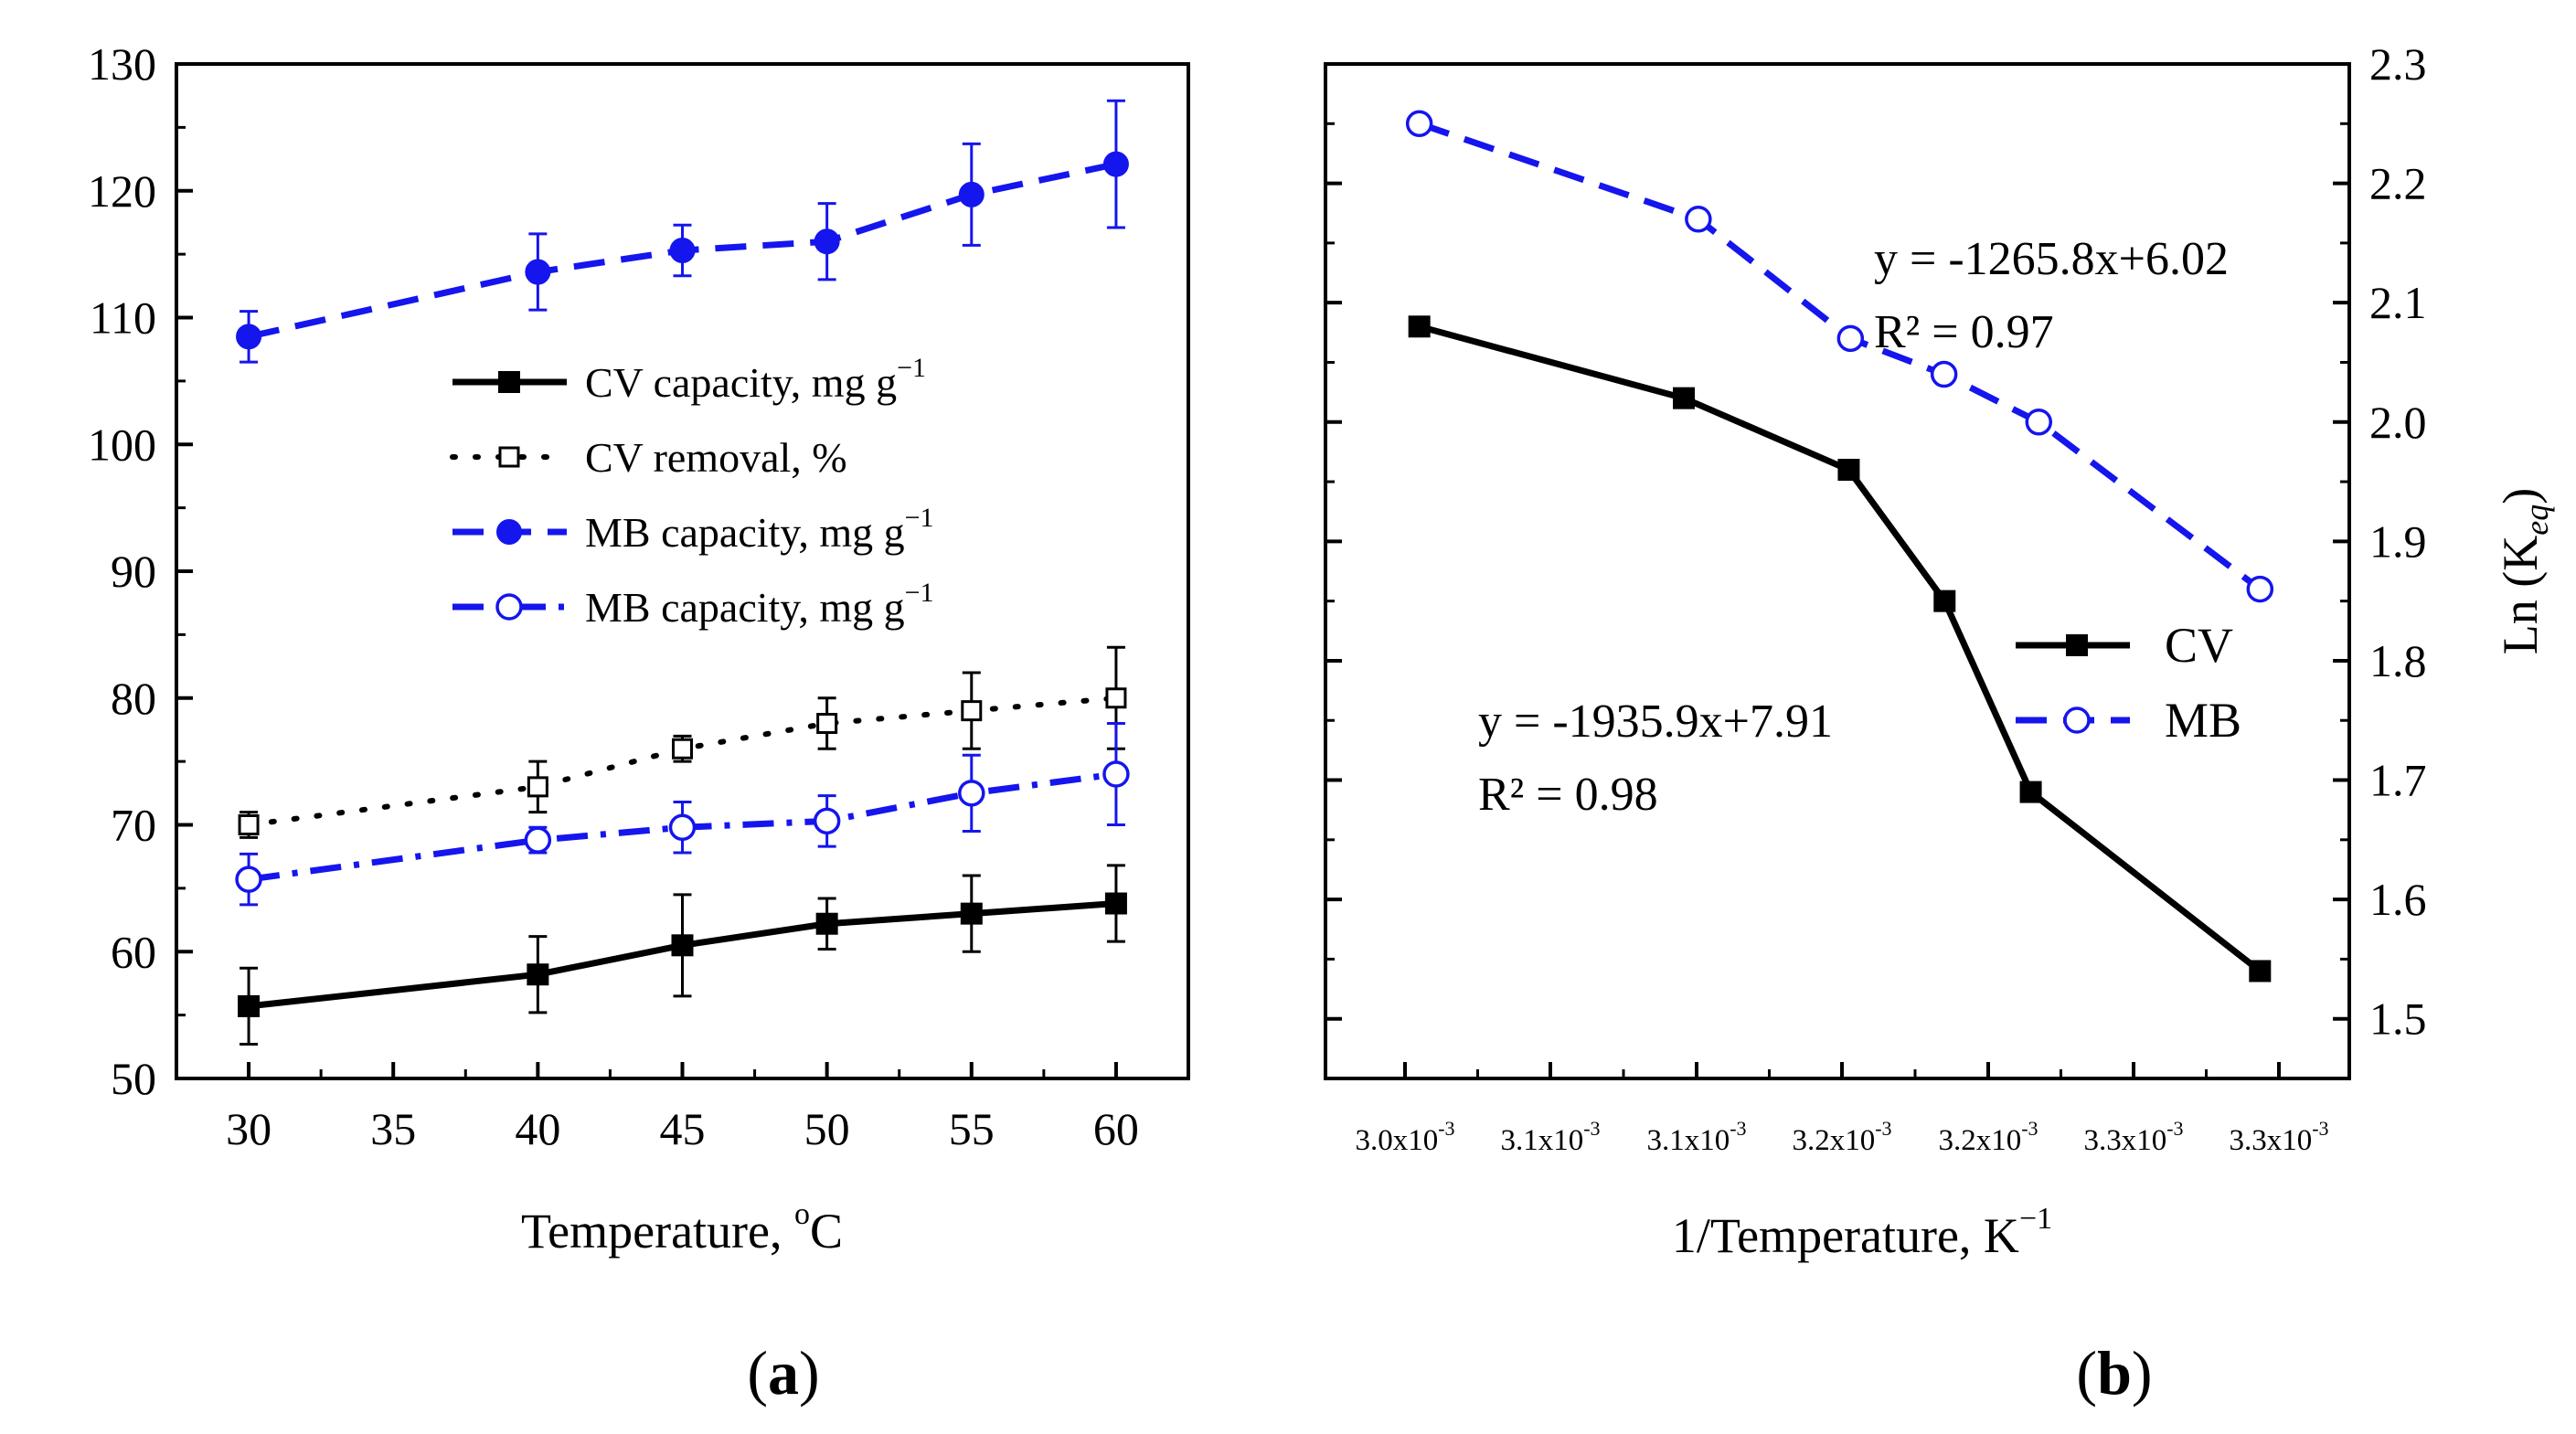 Image resolution: width=2576 pixels, height=1434 pixels. What do you see at coordinates (133, 699) in the screenshot?
I see `panel-a-y-tick-label: 80` at bounding box center [133, 699].